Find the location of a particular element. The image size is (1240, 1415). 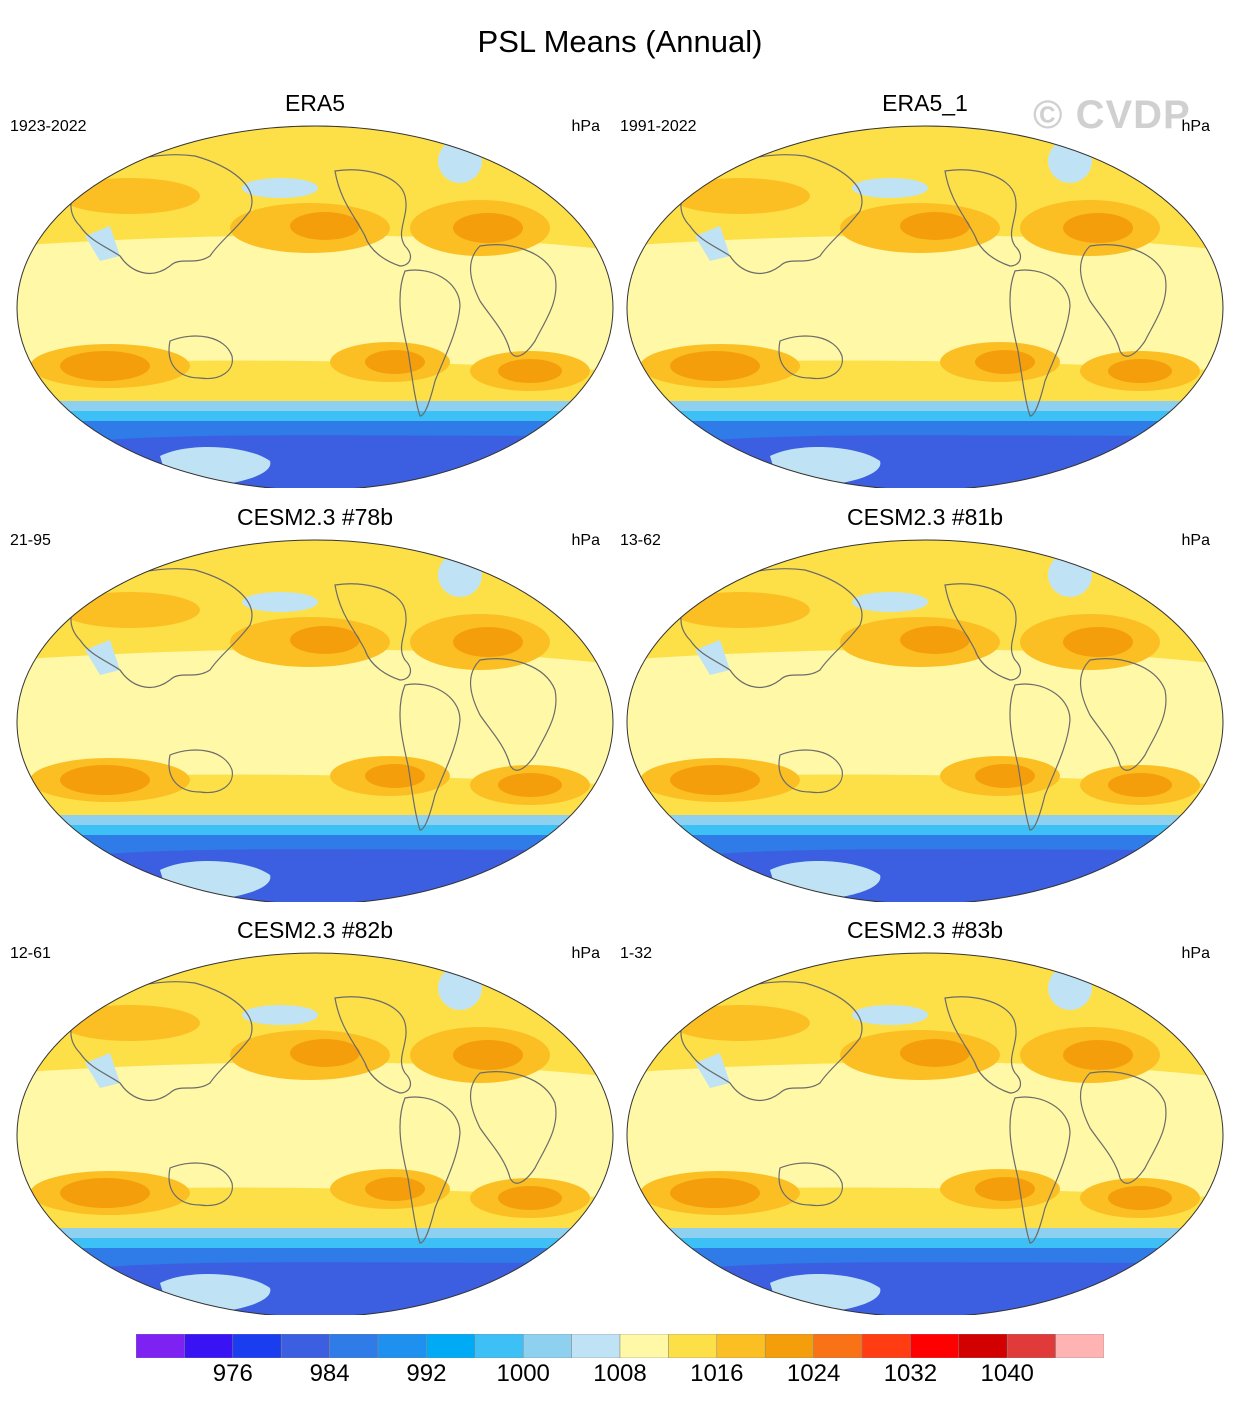

panel-period: 21-95 is located at coordinates (30, 540).